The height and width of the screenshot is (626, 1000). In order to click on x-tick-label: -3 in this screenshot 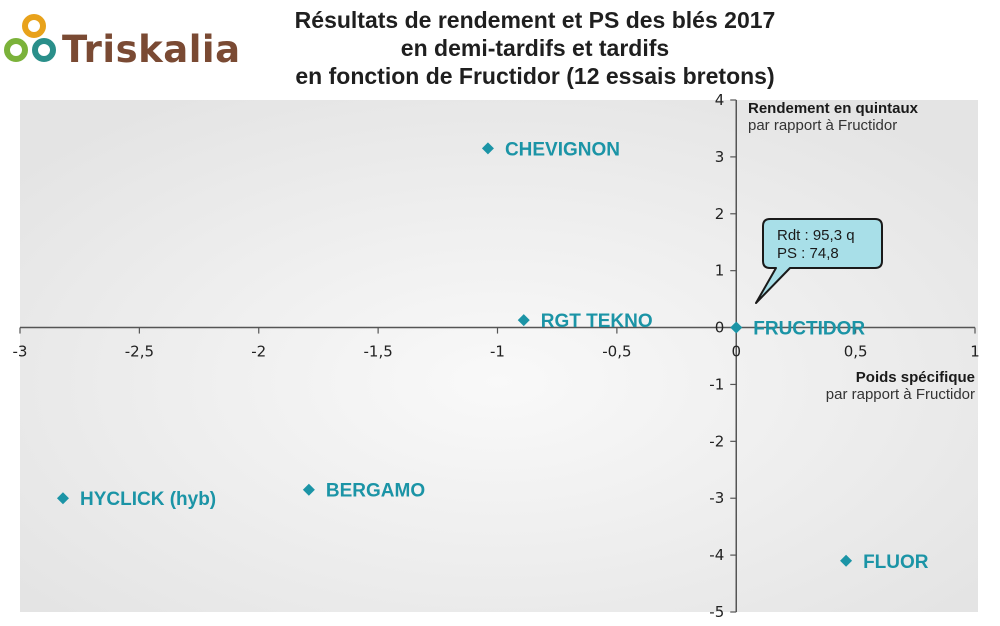, I will do `click(20, 352)`.